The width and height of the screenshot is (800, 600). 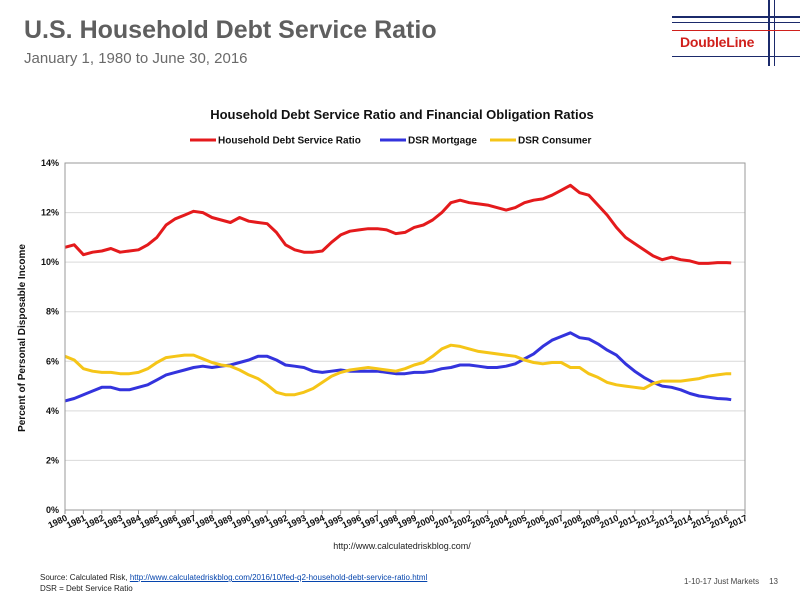 What do you see at coordinates (86, 588) in the screenshot?
I see `footer-note: DSR = Debt Service Ratio` at bounding box center [86, 588].